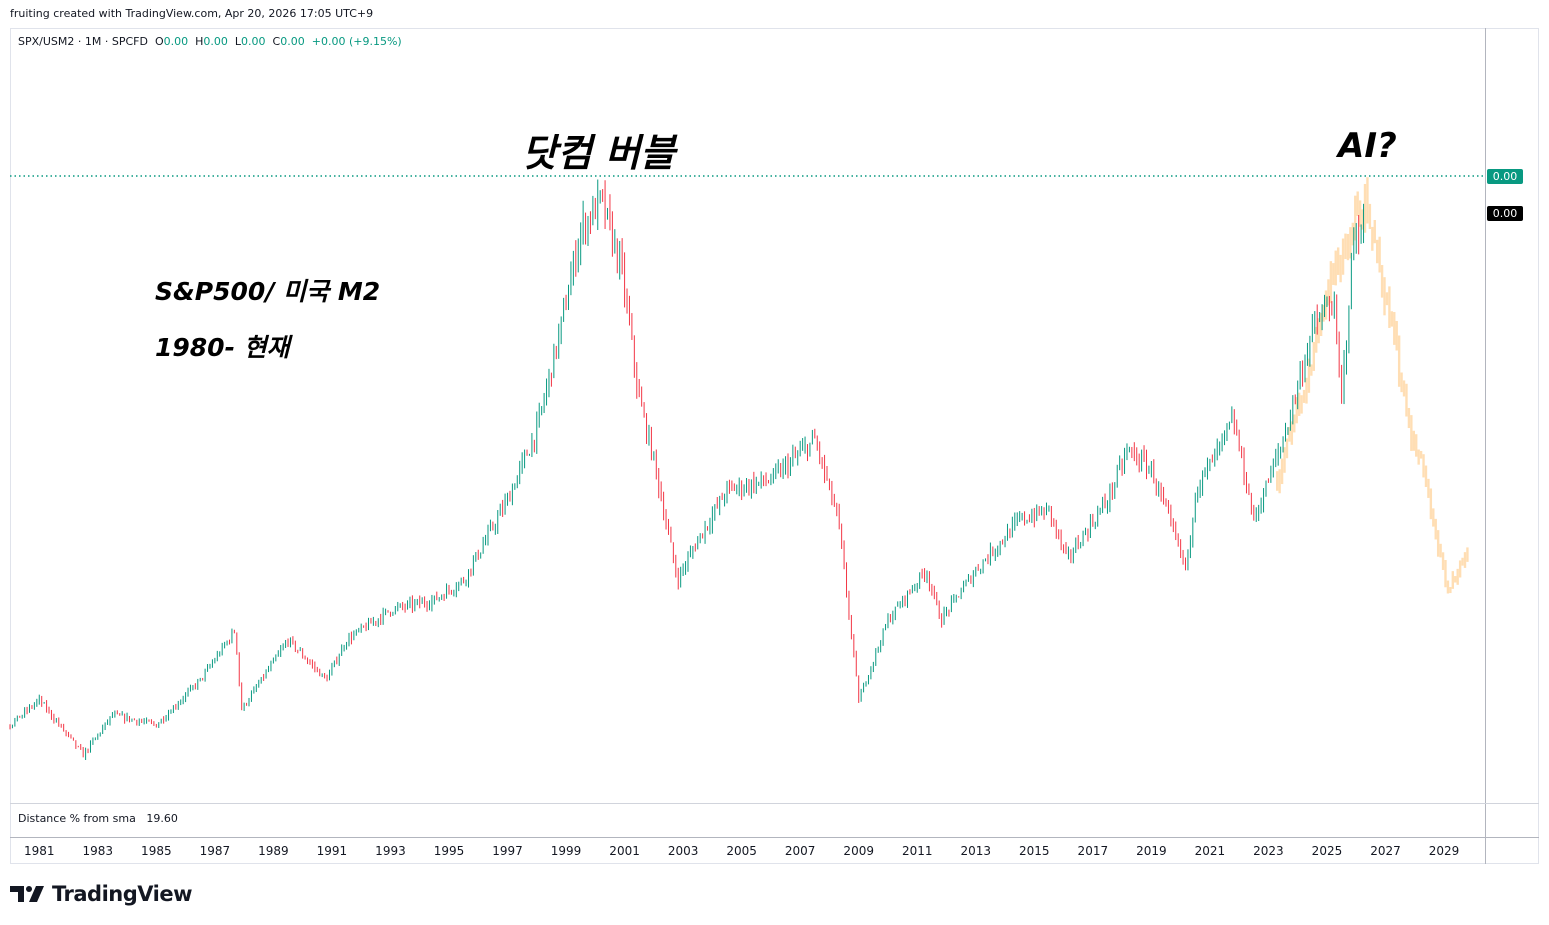  I want to click on close-label: C, so click(276, 41).